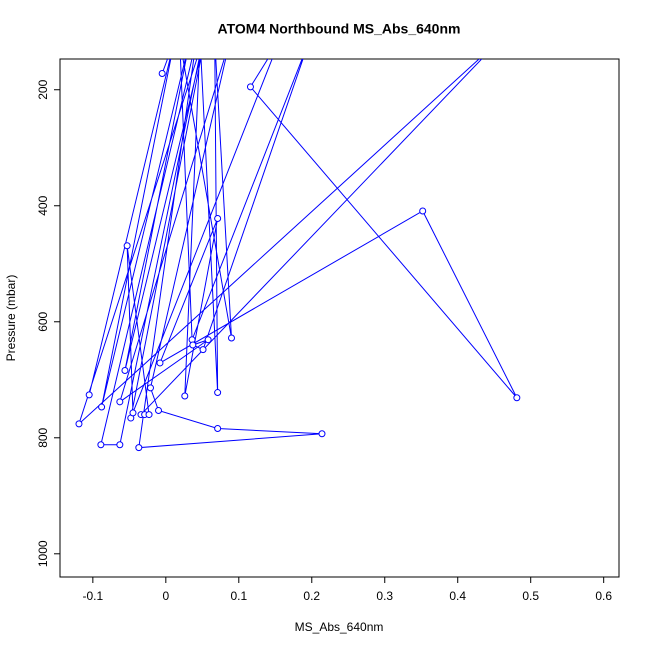 The height and width of the screenshot is (650, 650). I want to click on x-tick-label: 0.3, so click(384, 596).